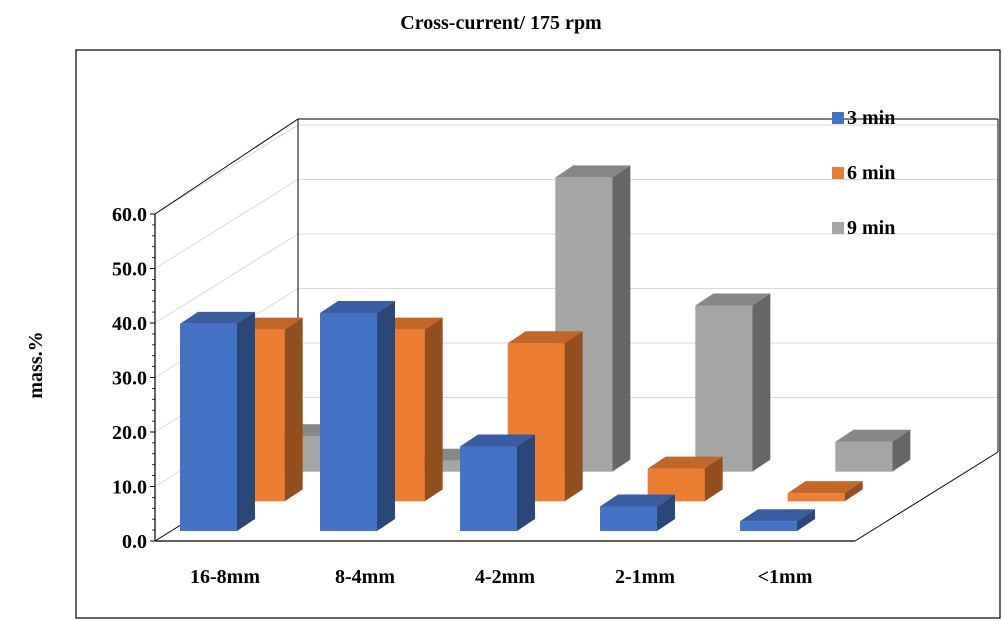  I want to click on chart-title: Cross-current/ 175 rpm, so click(501, 23).